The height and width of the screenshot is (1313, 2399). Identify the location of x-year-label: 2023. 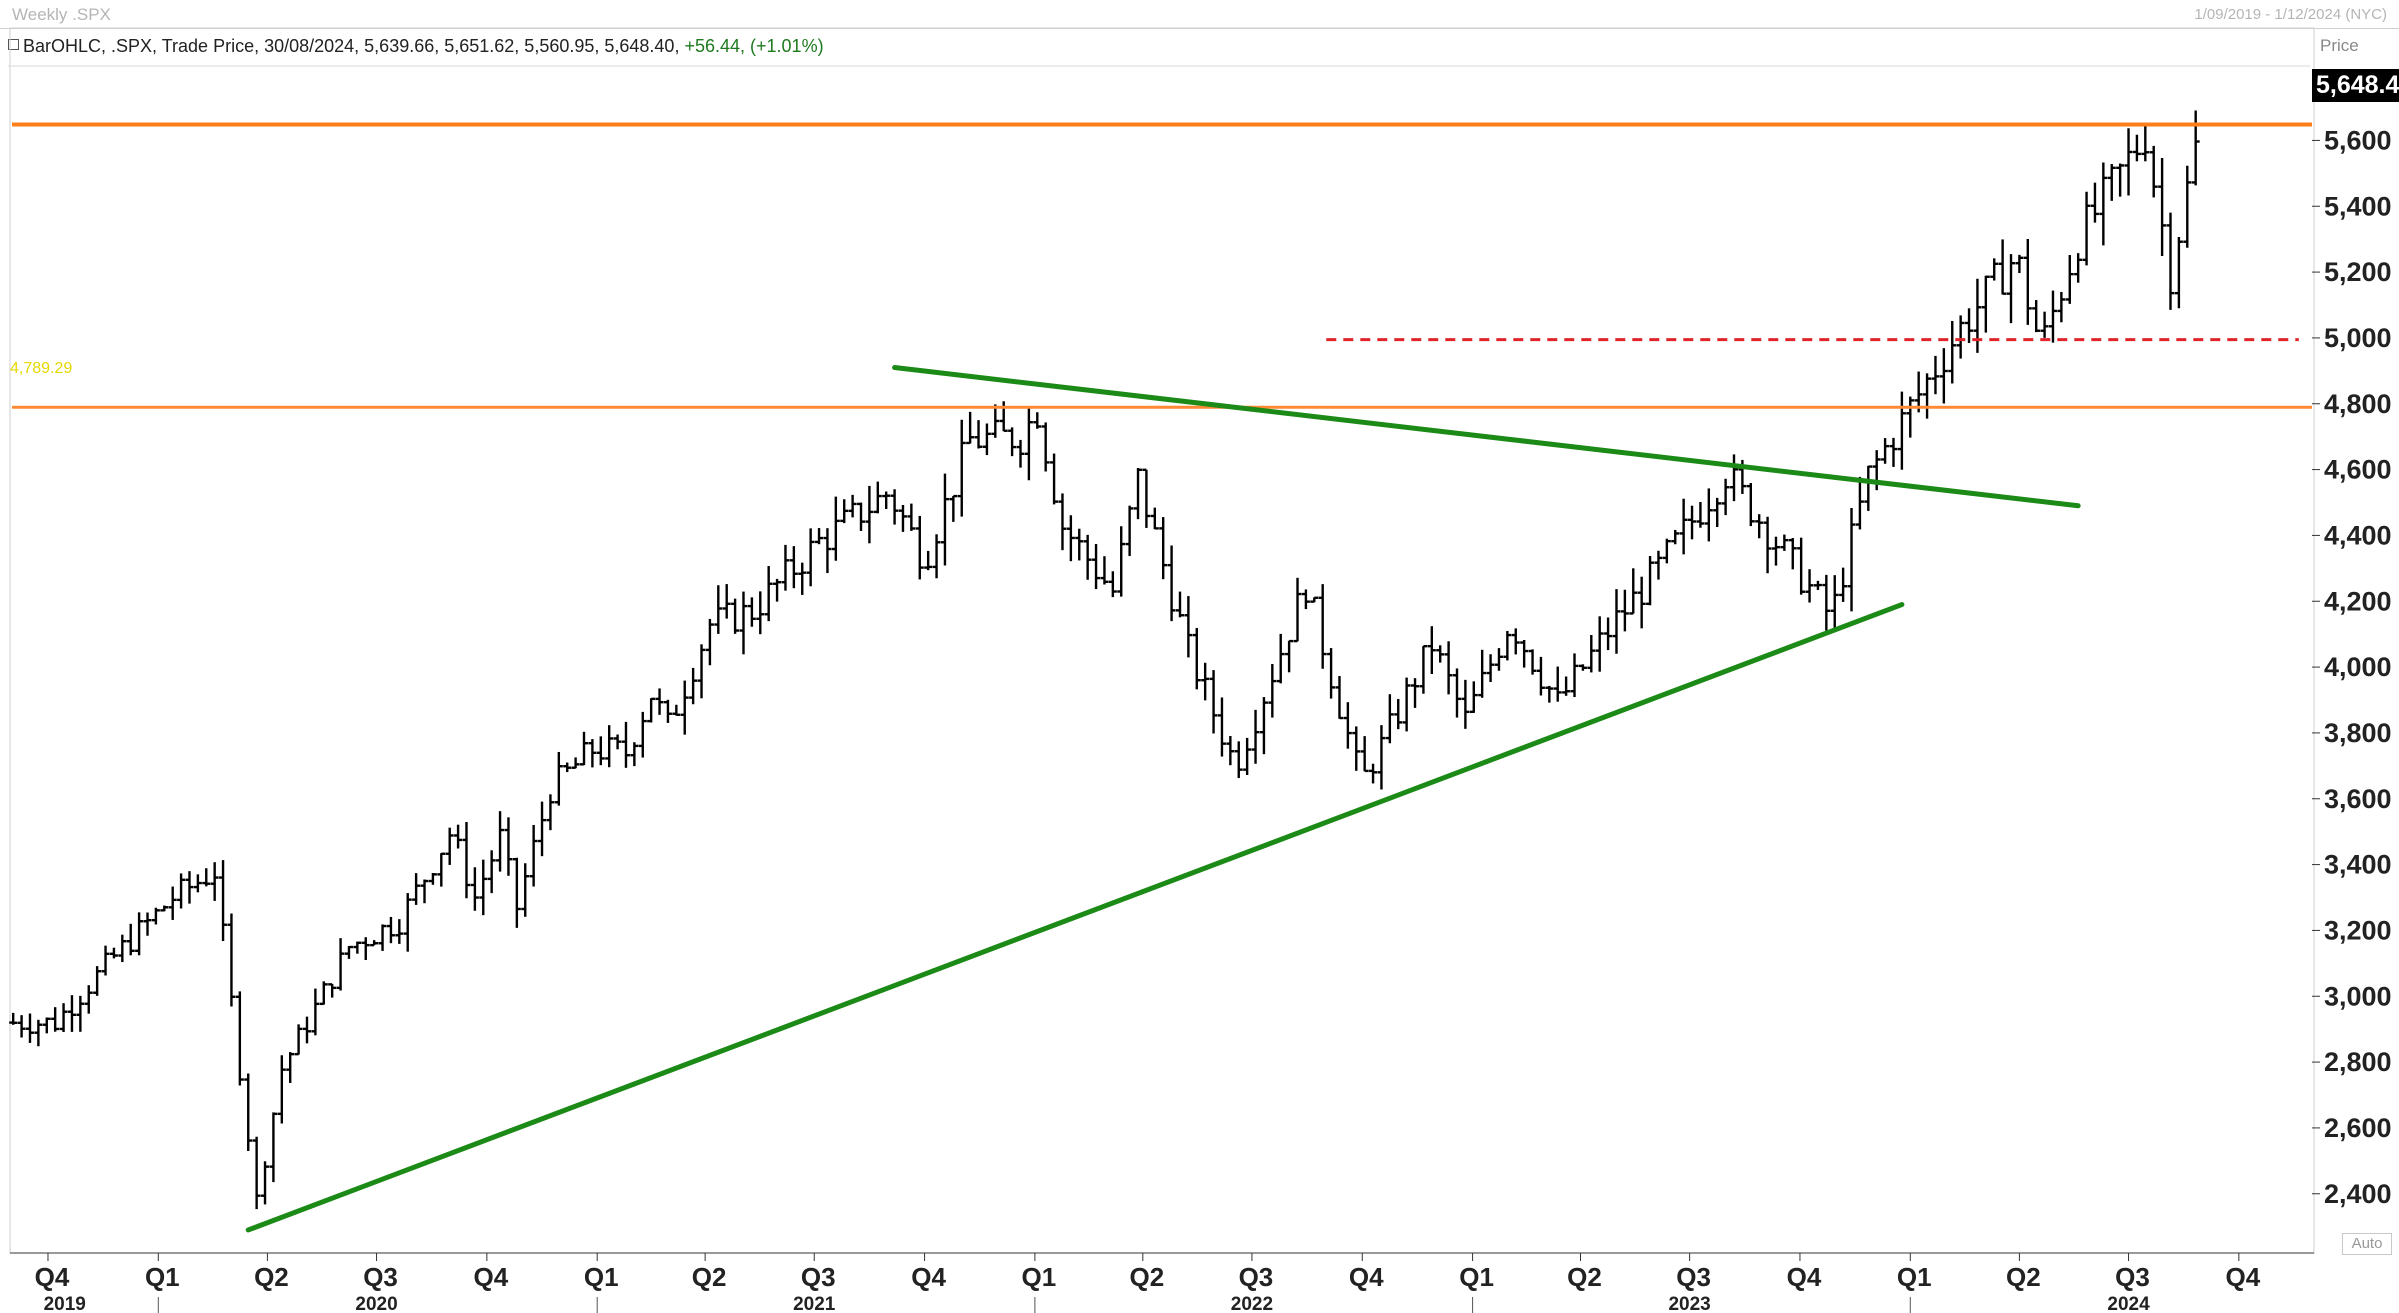
(1689, 1303).